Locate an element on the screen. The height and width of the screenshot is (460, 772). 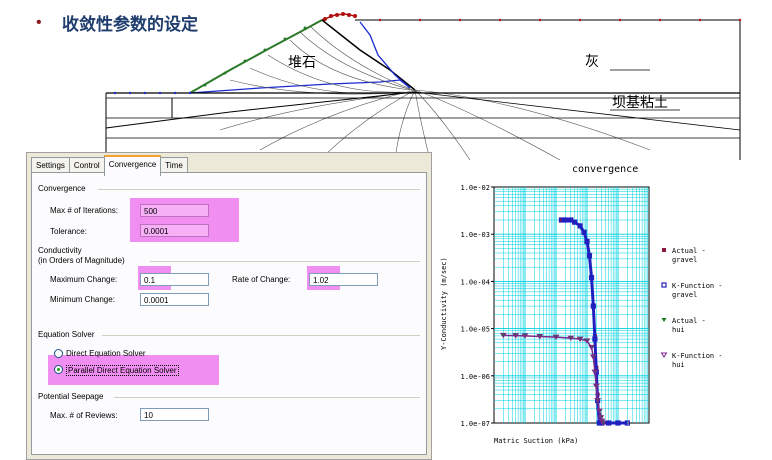
series-line is located at coordinates (553, 379).